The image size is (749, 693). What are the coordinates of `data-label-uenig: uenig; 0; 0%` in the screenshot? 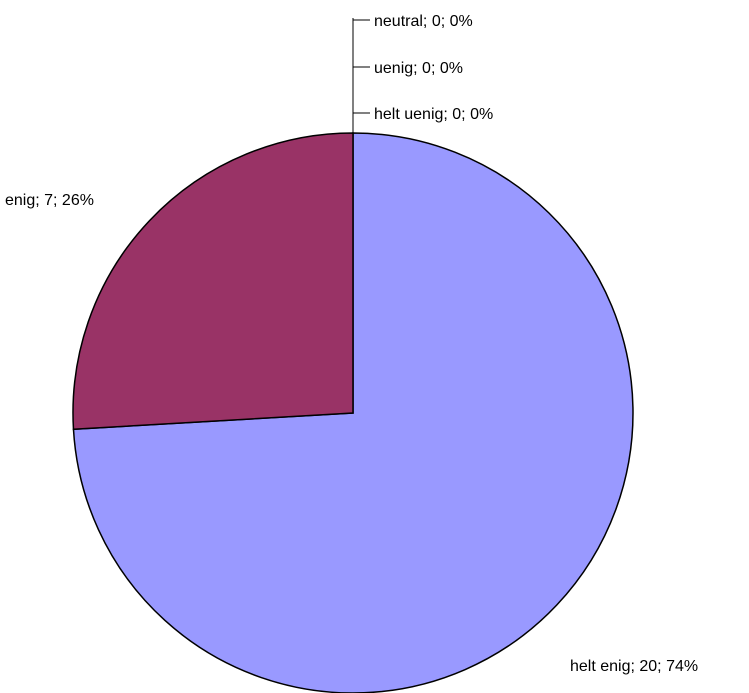 It's located at (418, 68).